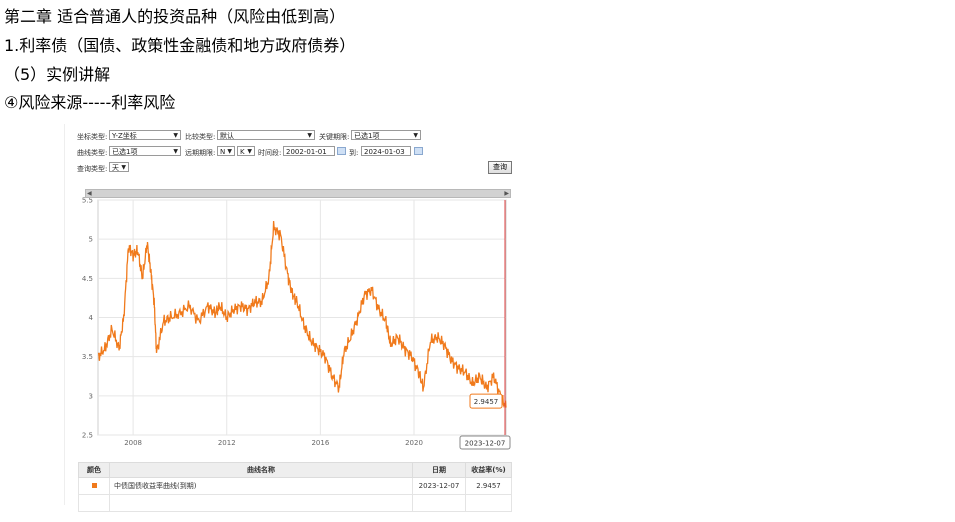 The image size is (955, 522). Describe the element at coordinates (87, 279) in the screenshot. I see `y-tick-label: 4.5` at that location.